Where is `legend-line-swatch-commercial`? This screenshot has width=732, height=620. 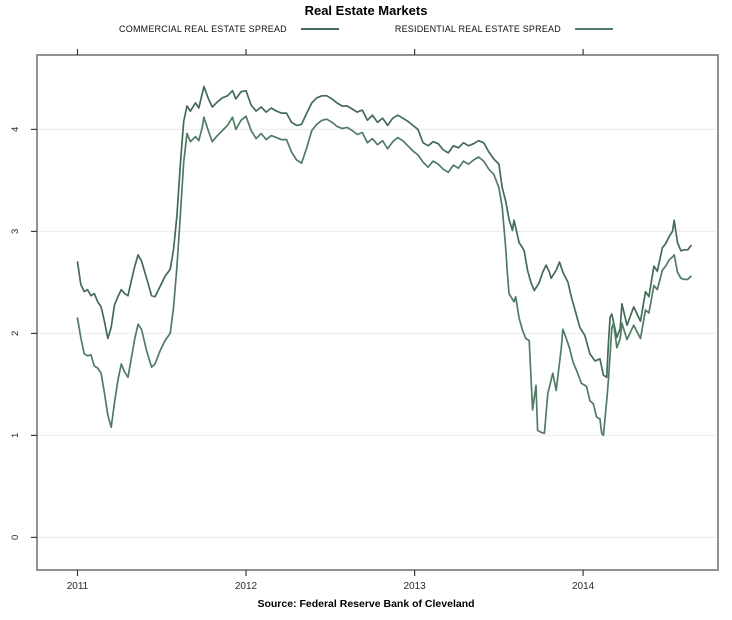 legend-line-swatch-commercial is located at coordinates (319, 29).